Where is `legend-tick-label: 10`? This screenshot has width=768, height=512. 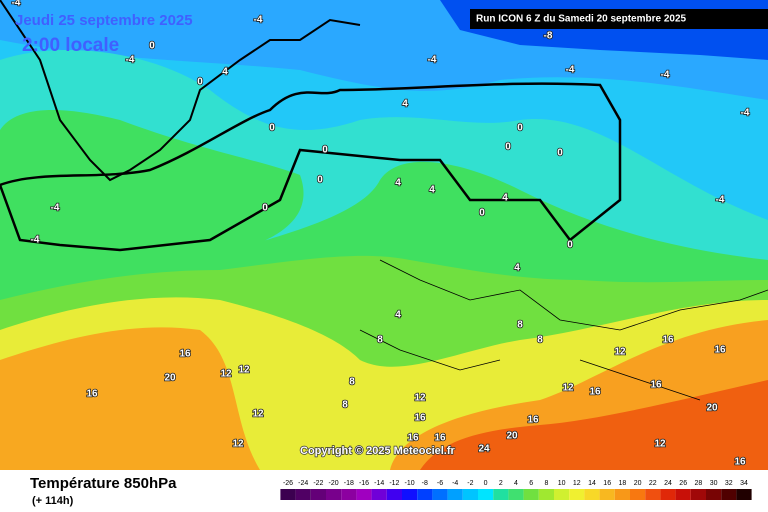 legend-tick-label: 10 is located at coordinates (562, 483).